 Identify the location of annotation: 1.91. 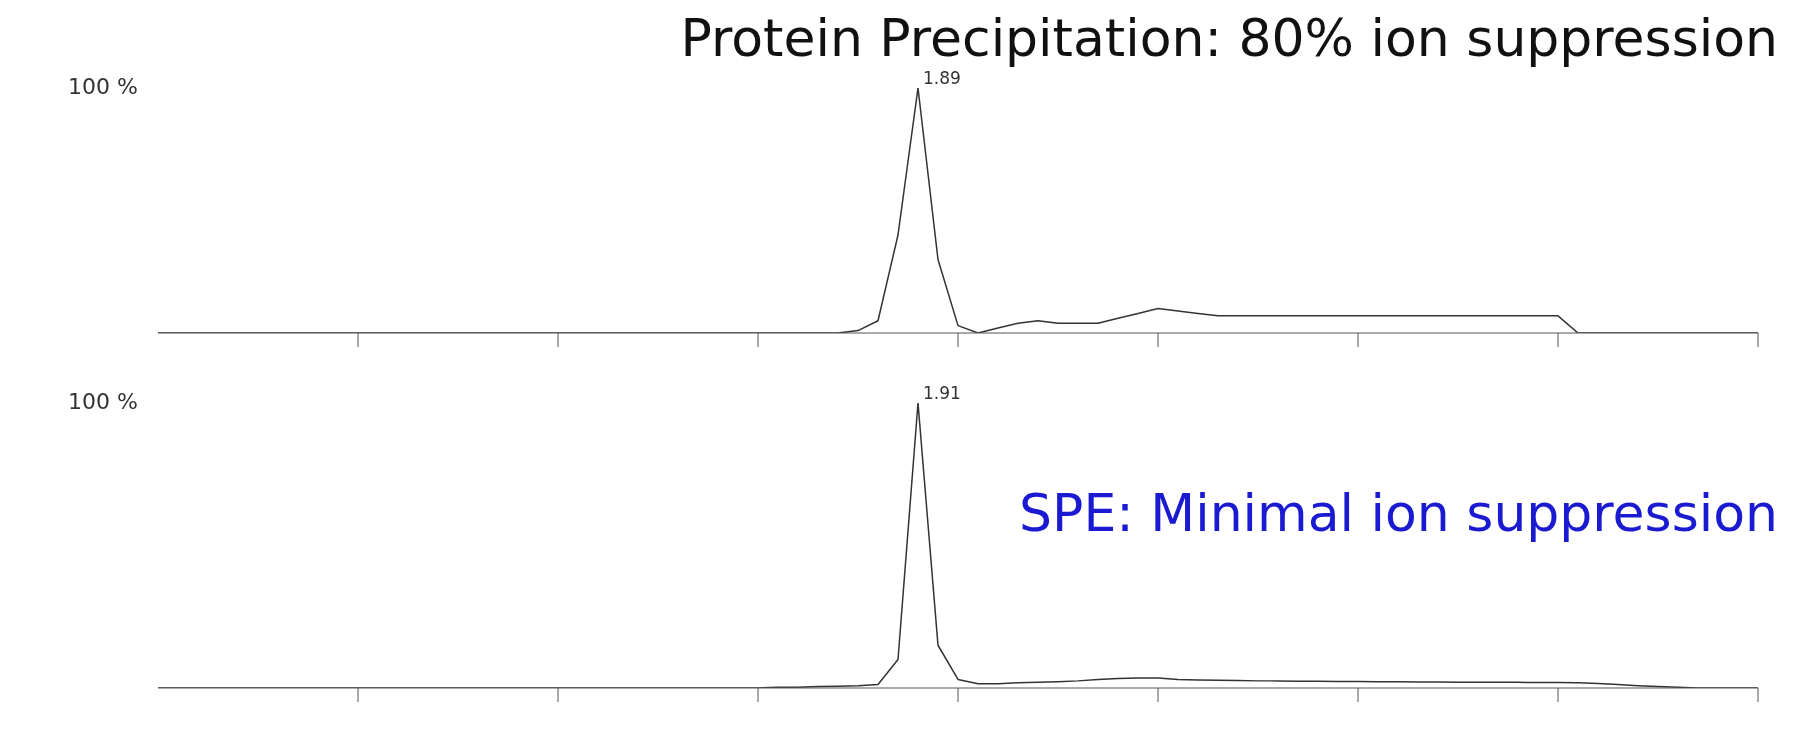
(942, 393).